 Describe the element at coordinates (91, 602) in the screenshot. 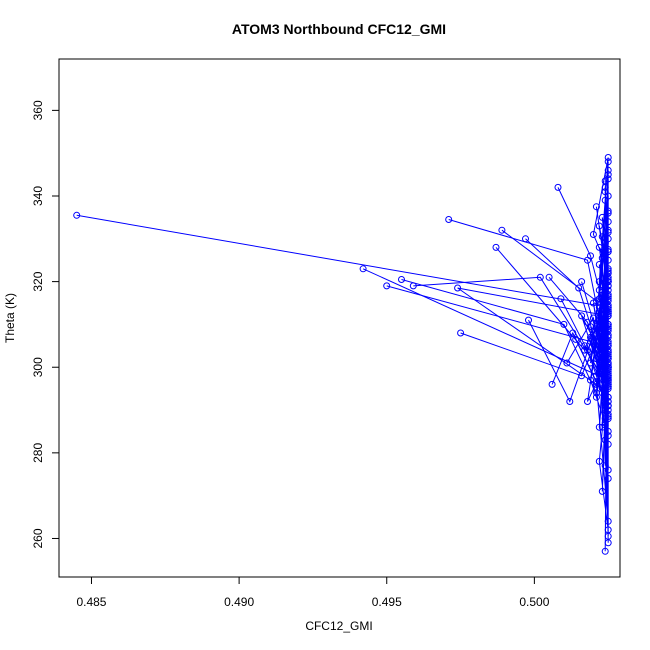

I see `x-tick-label: 0.485` at that location.